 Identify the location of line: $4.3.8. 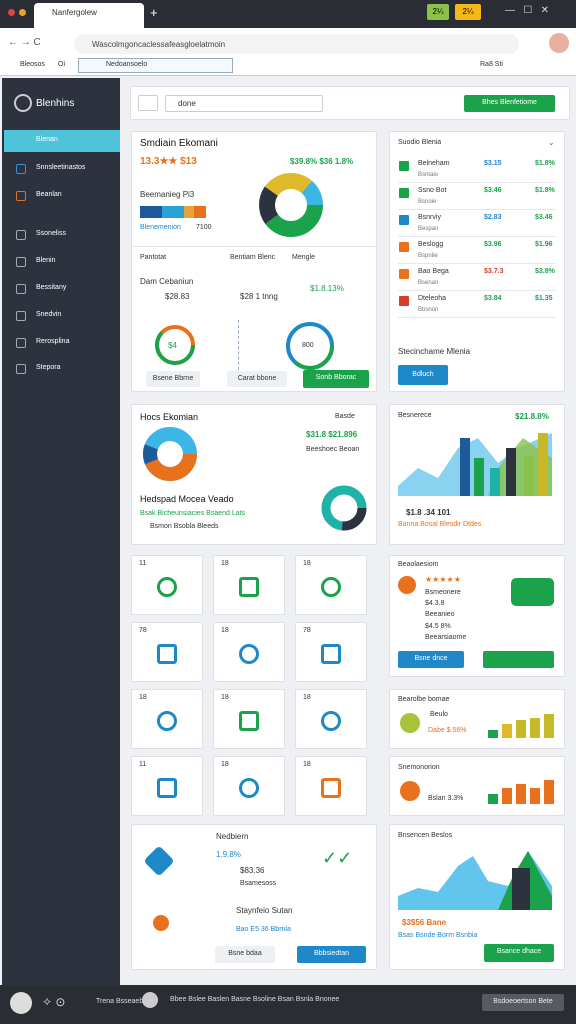
(435, 603).